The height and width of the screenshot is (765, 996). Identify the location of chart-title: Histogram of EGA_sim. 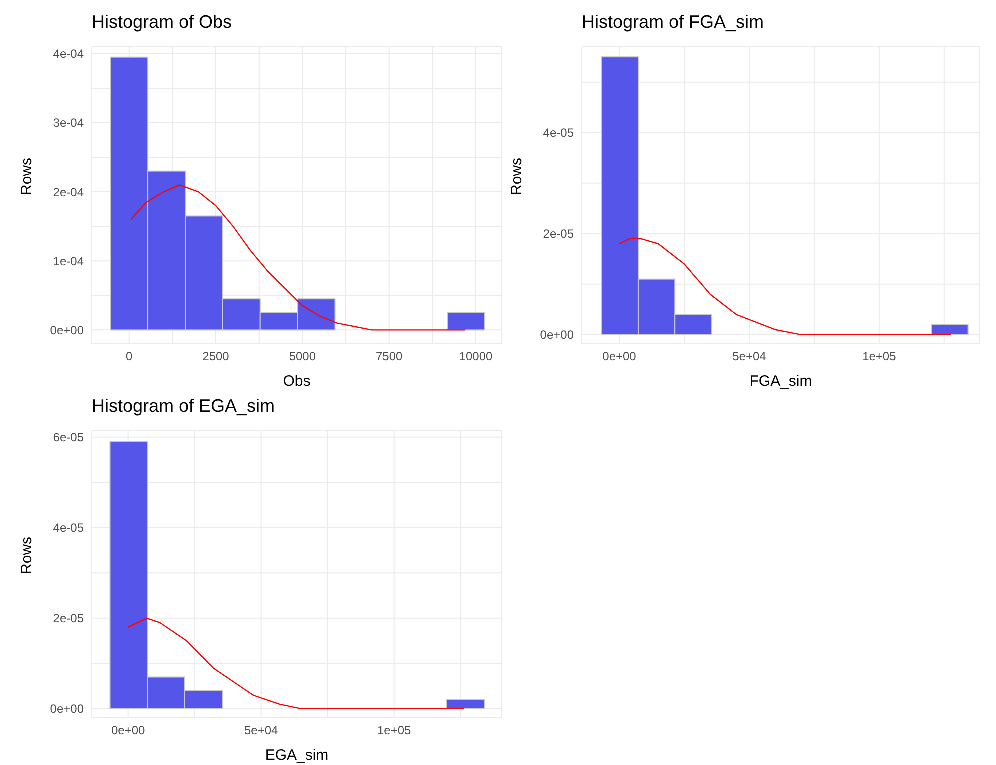
(184, 406).